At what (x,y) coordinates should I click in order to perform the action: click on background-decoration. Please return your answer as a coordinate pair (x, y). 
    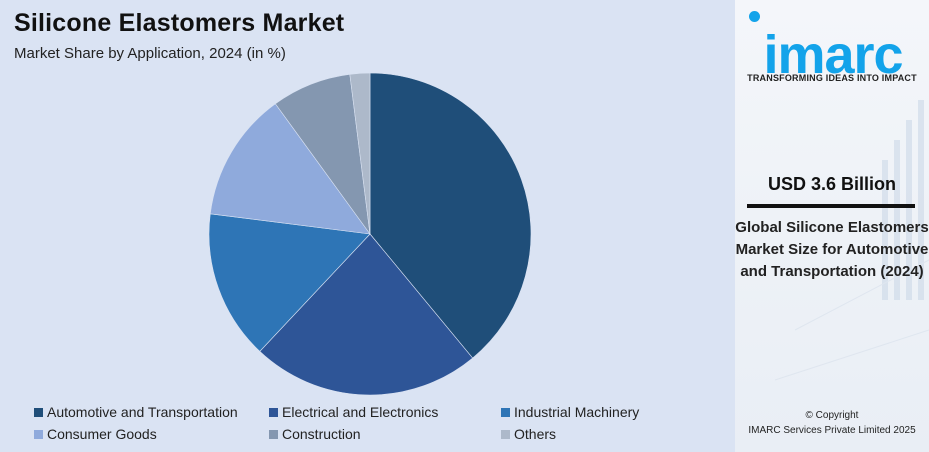
    Looking at the image, I should click on (851, 240).